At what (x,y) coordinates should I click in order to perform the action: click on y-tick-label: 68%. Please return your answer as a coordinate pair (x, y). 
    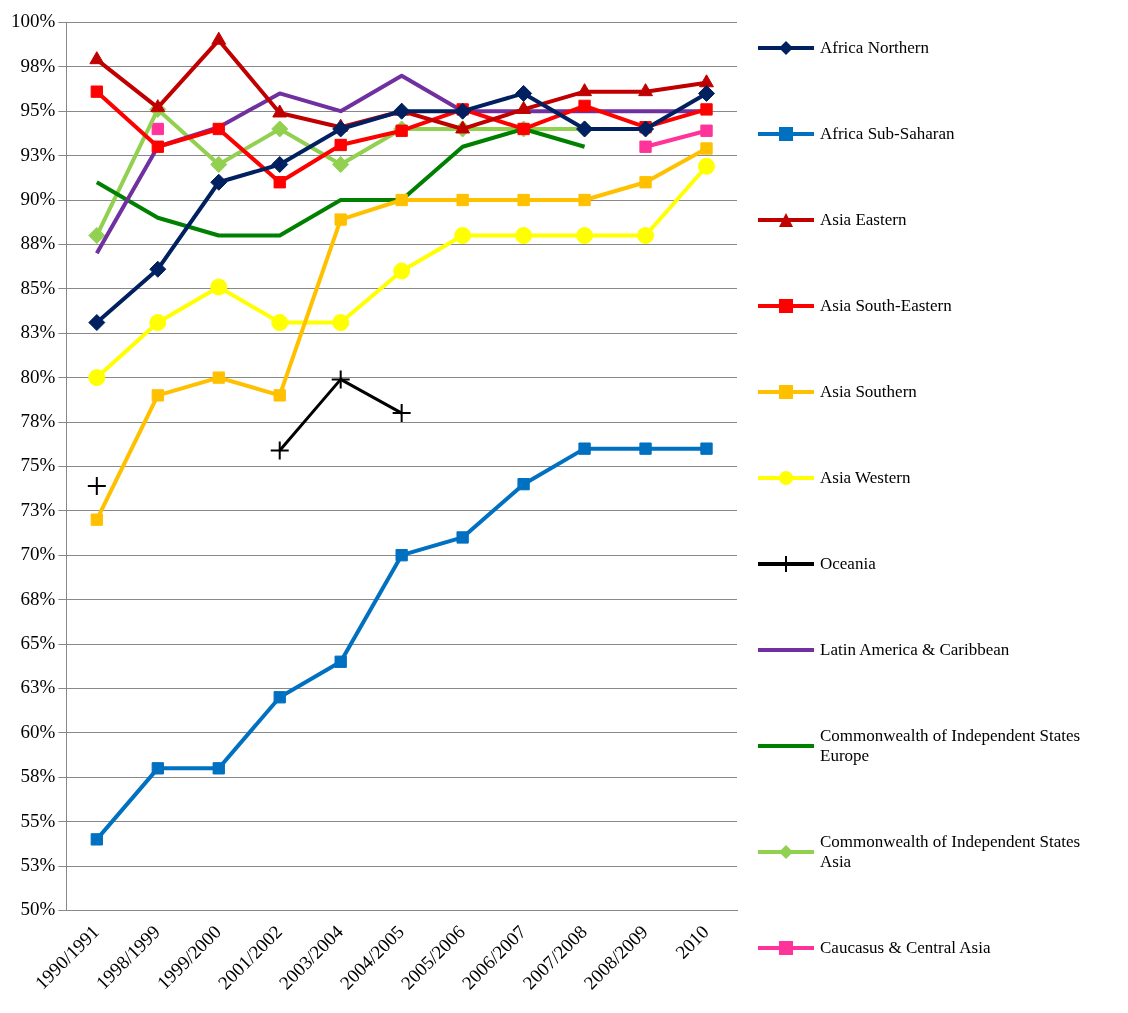
    Looking at the image, I should click on (38, 598).